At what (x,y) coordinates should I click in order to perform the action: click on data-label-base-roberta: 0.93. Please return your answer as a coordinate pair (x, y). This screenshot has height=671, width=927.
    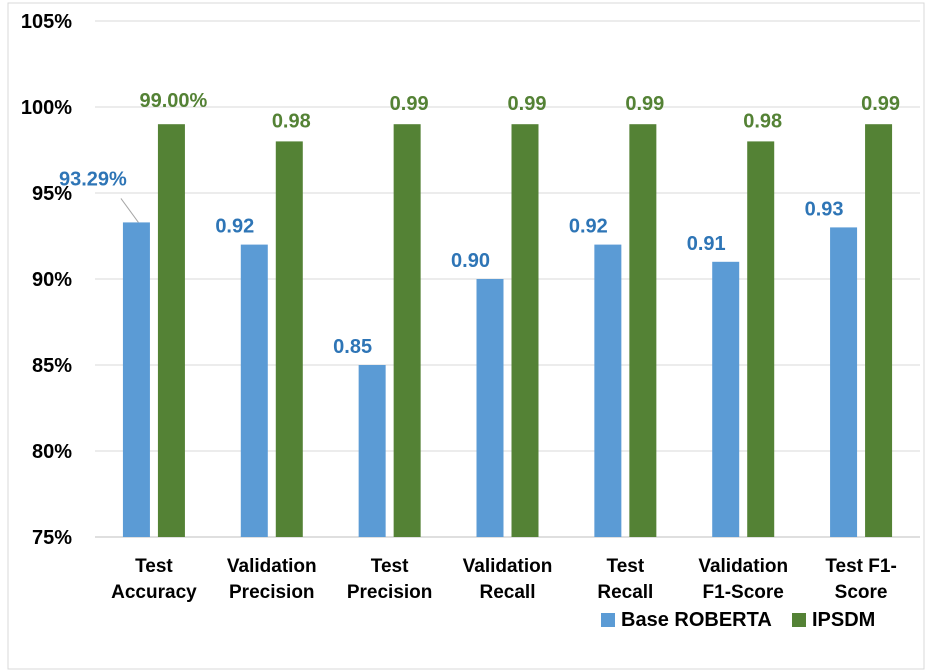
    Looking at the image, I should click on (824, 209).